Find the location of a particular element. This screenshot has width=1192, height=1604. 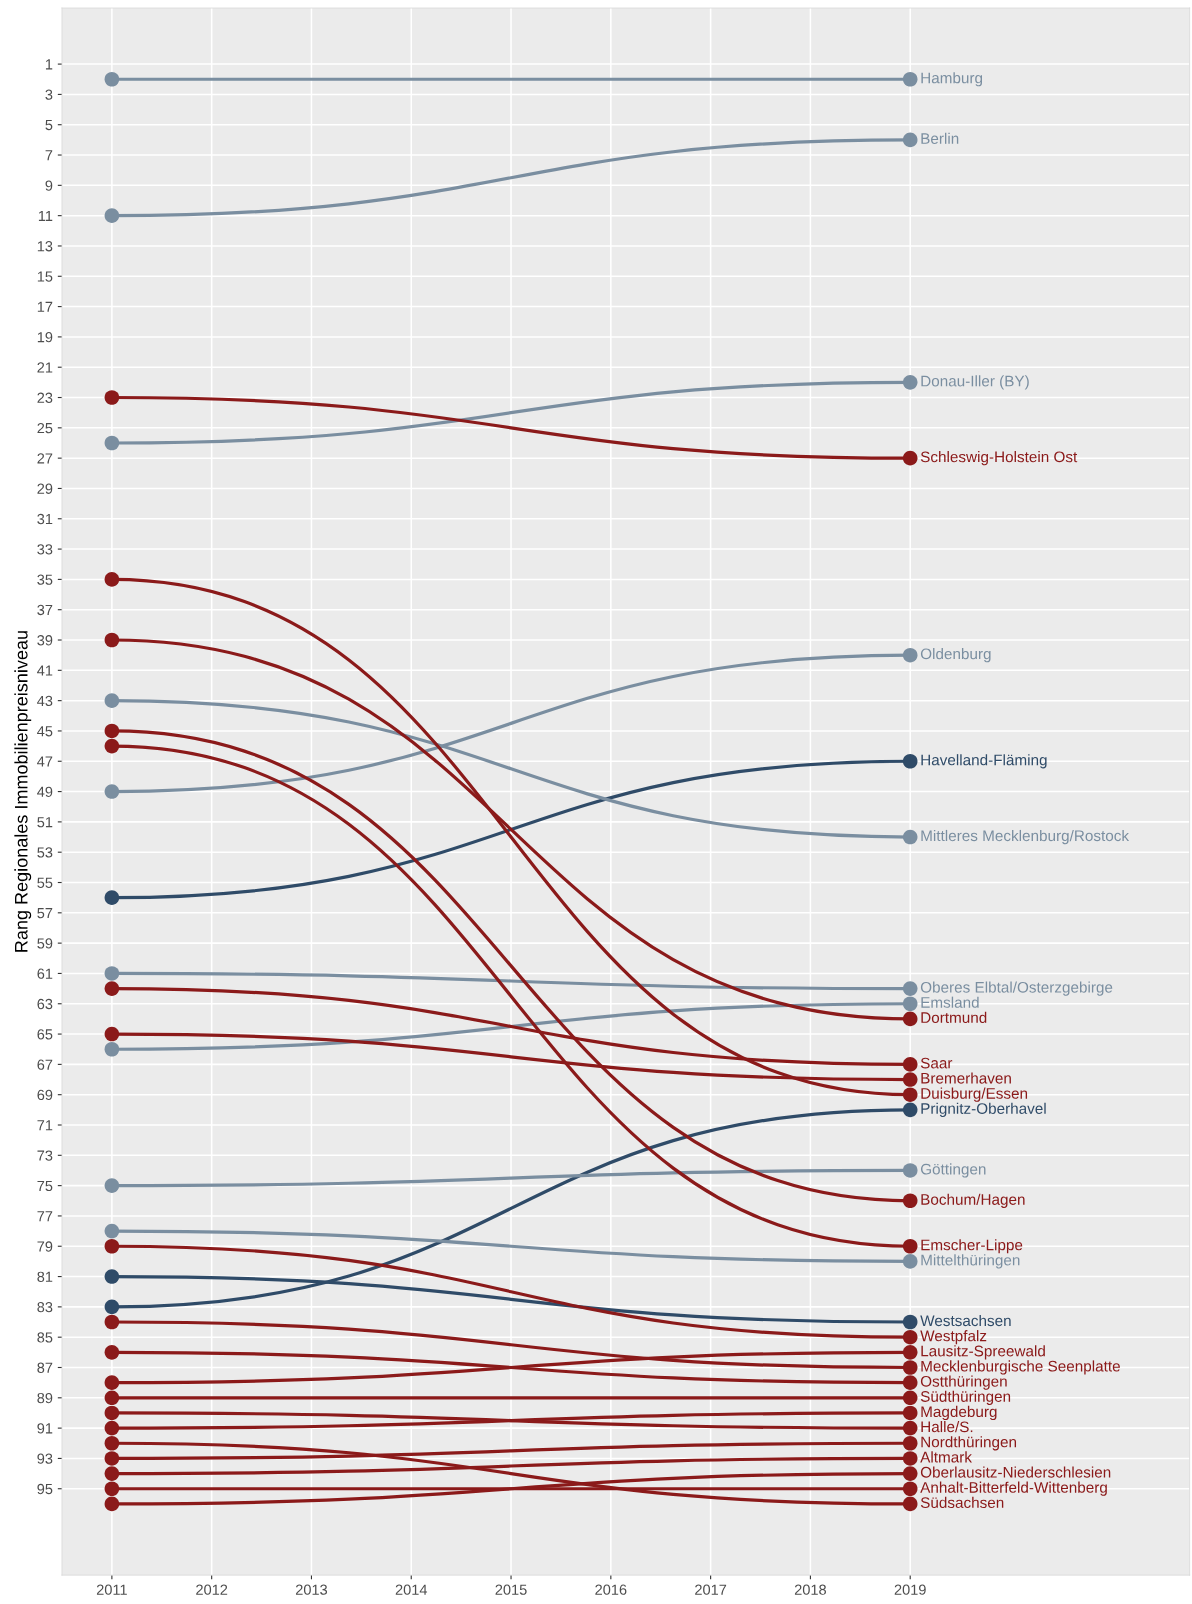

x-tick-label: 2013 is located at coordinates (311, 1589).